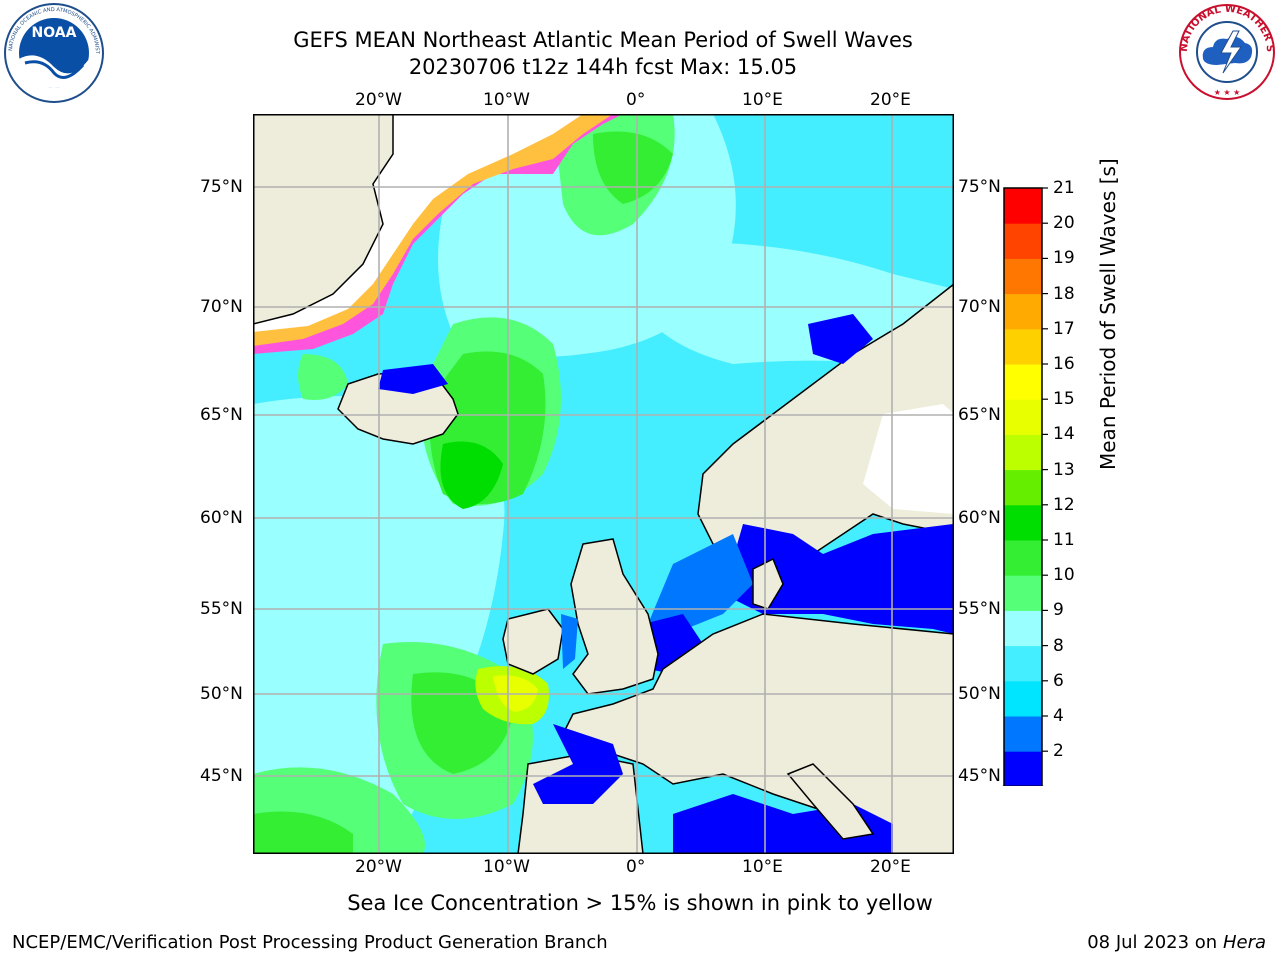  What do you see at coordinates (840, 339) in the screenshot?
I see `swell-band-0-2-barents` at bounding box center [840, 339].